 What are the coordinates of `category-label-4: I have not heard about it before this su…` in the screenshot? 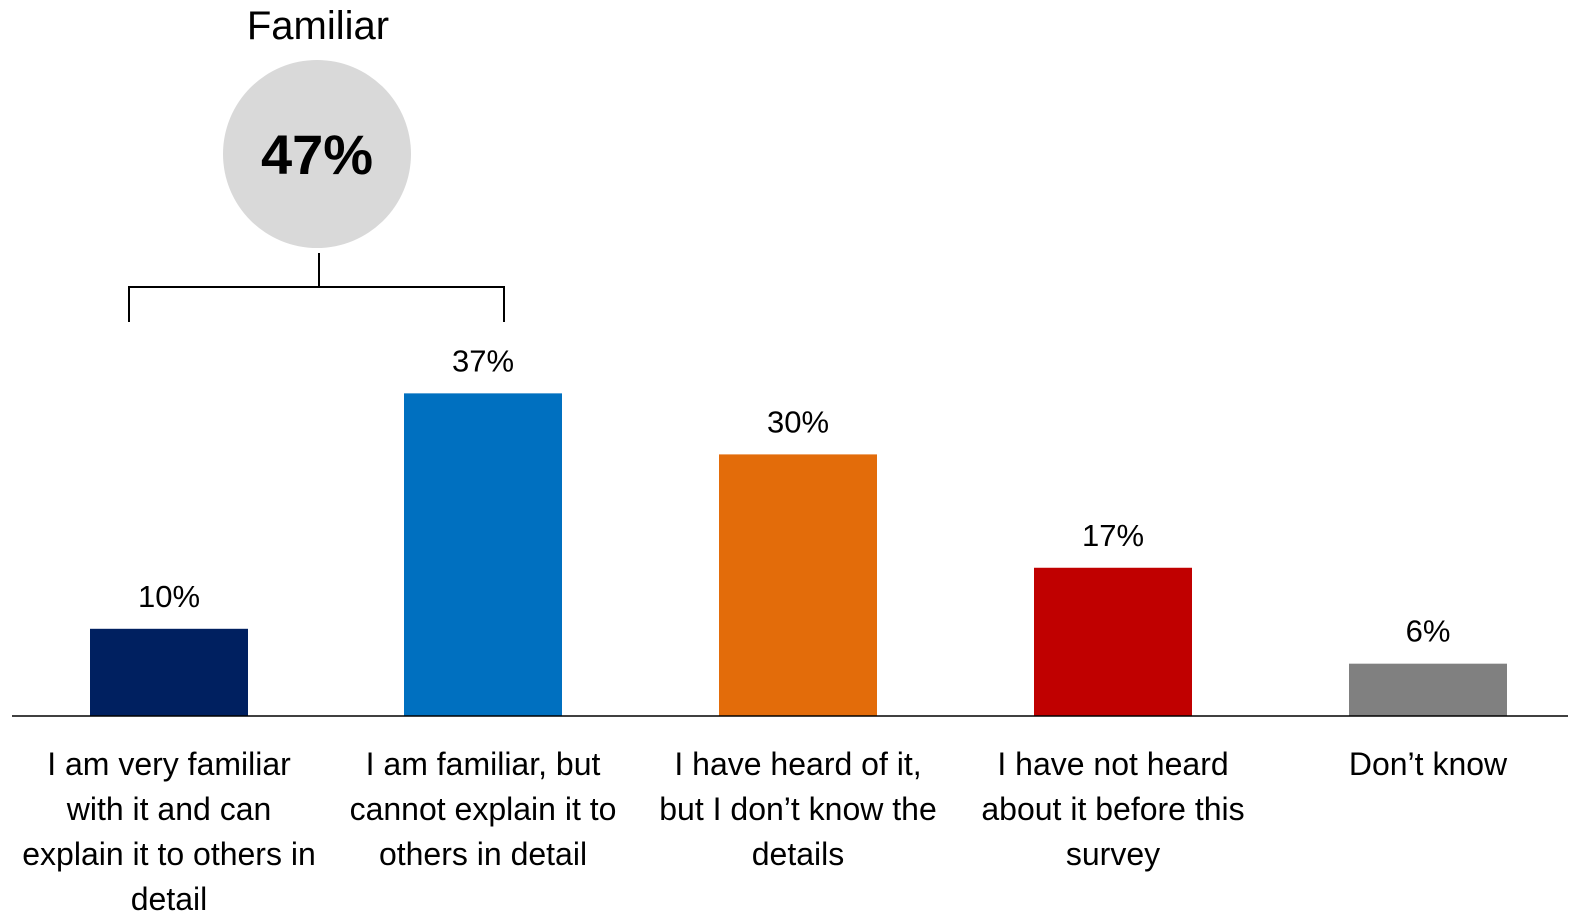 It's located at (1113, 809).